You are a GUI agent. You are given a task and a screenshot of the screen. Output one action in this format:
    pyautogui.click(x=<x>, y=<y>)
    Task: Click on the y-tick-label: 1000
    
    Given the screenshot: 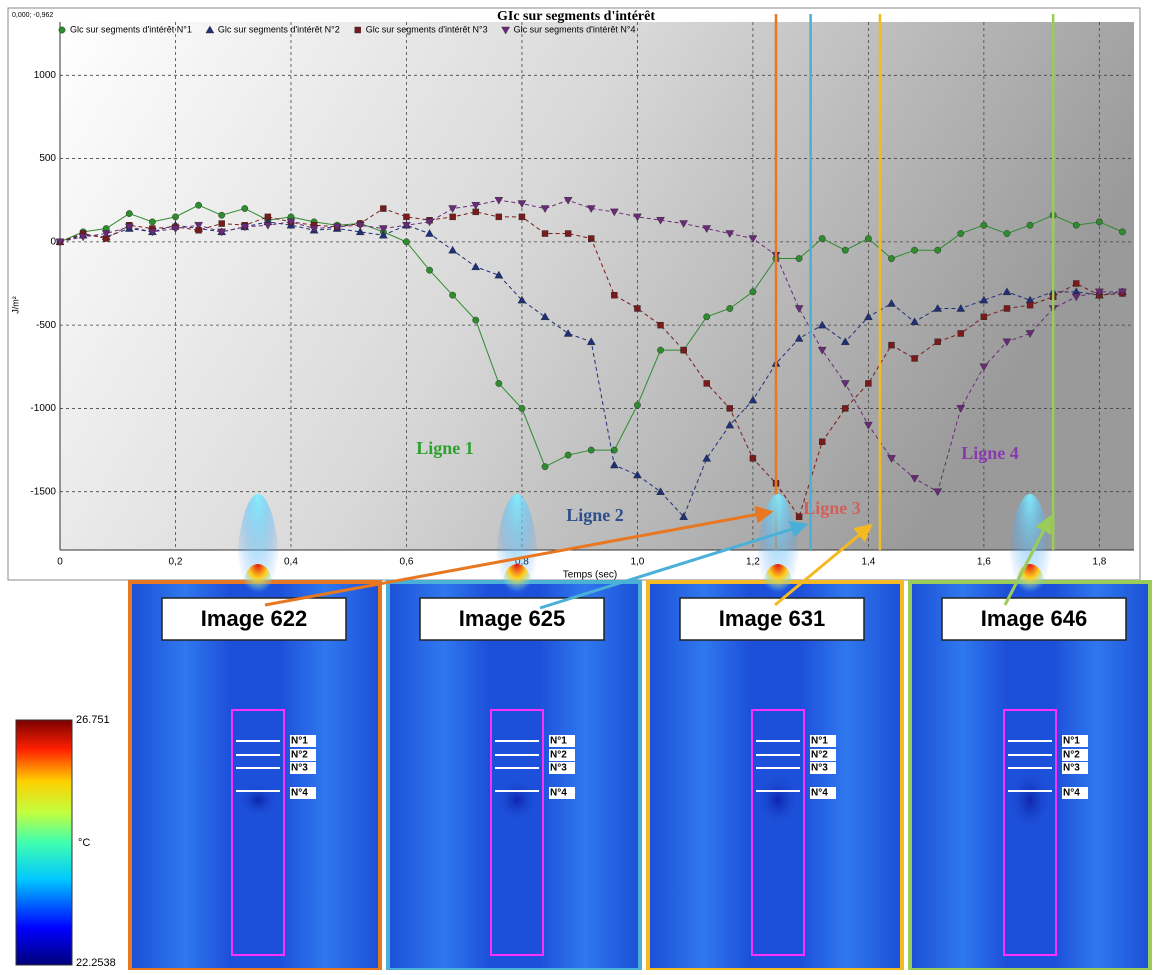 What is the action you would take?
    pyautogui.click(x=45, y=75)
    